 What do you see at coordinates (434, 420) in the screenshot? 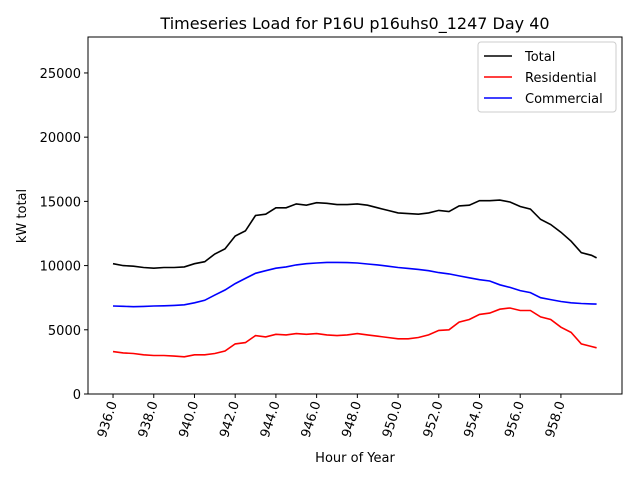
I see `x-tick-label: 952.0` at bounding box center [434, 420].